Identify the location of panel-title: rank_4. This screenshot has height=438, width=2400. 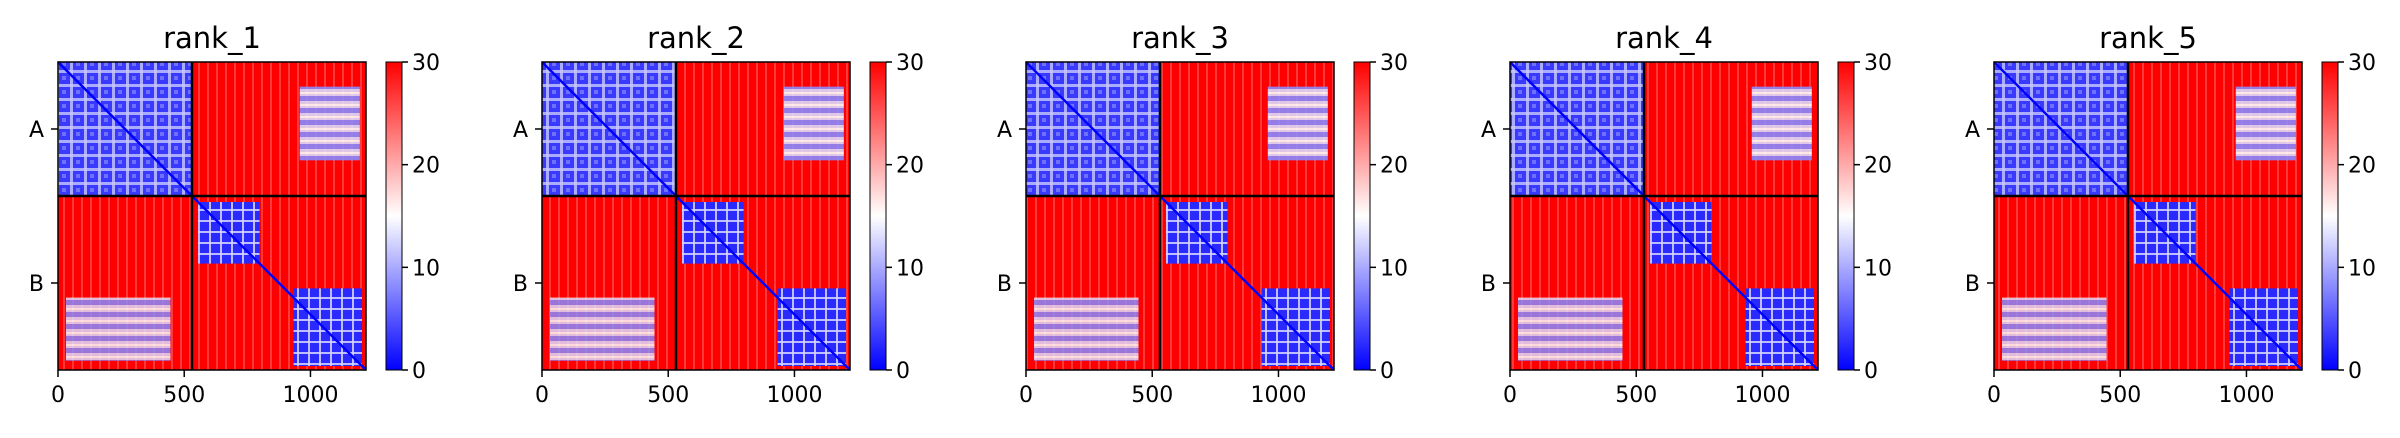
(1664, 38).